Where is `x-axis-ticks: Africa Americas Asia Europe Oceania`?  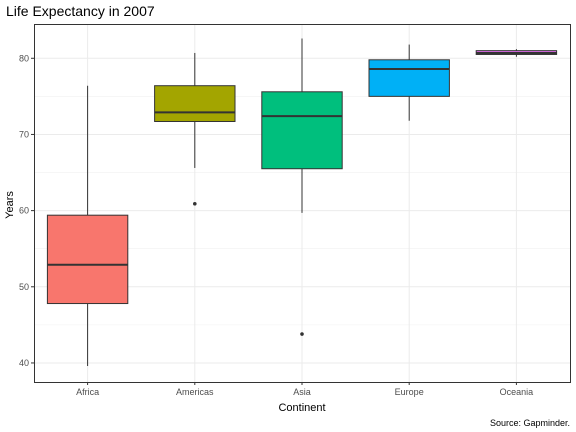 x-axis-ticks: Africa Americas Asia Europe Oceania is located at coordinates (304, 389).